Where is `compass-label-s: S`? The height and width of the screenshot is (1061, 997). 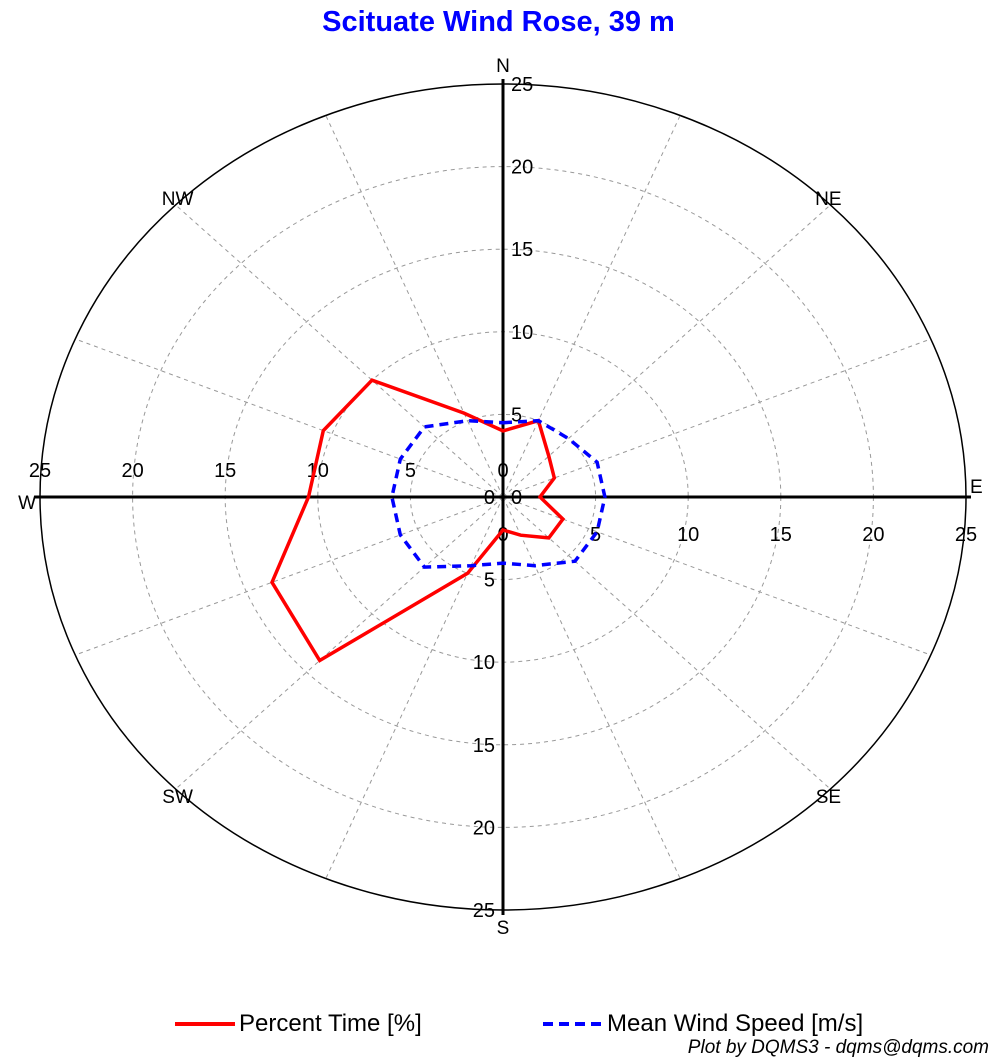 compass-label-s: S is located at coordinates (503, 928).